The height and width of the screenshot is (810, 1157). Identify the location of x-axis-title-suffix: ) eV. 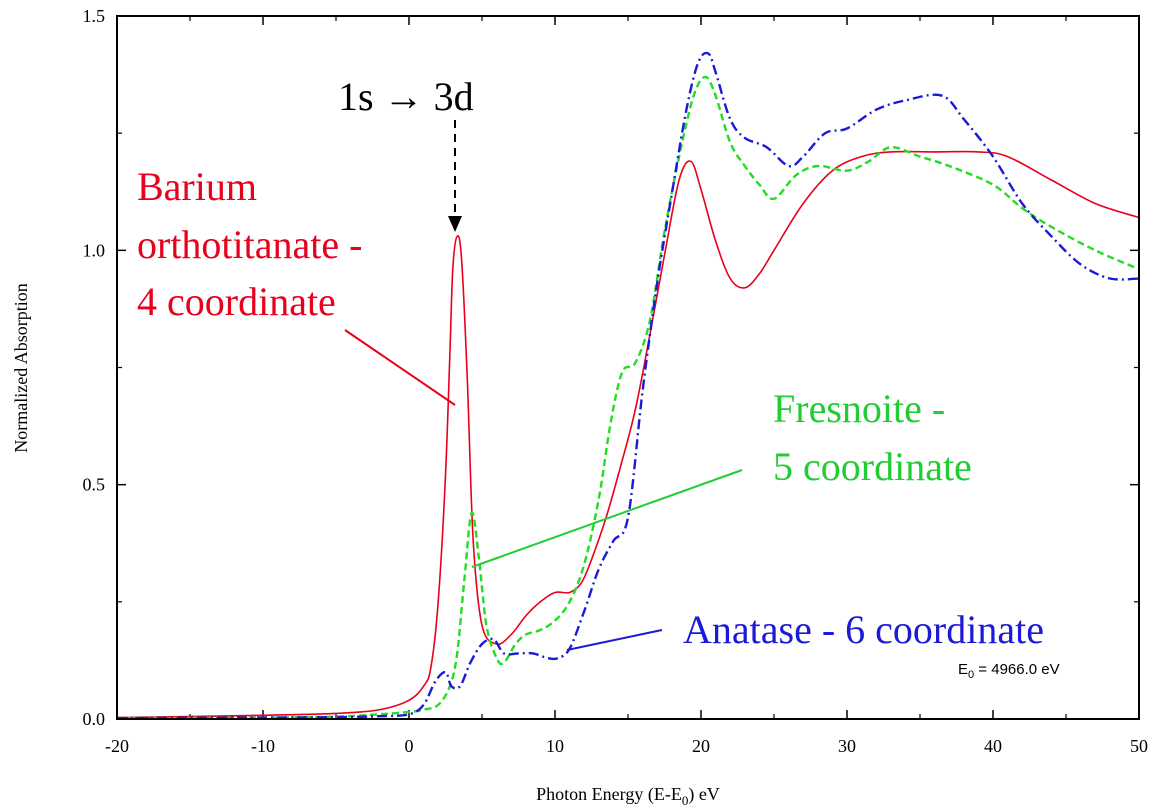
(703, 794).